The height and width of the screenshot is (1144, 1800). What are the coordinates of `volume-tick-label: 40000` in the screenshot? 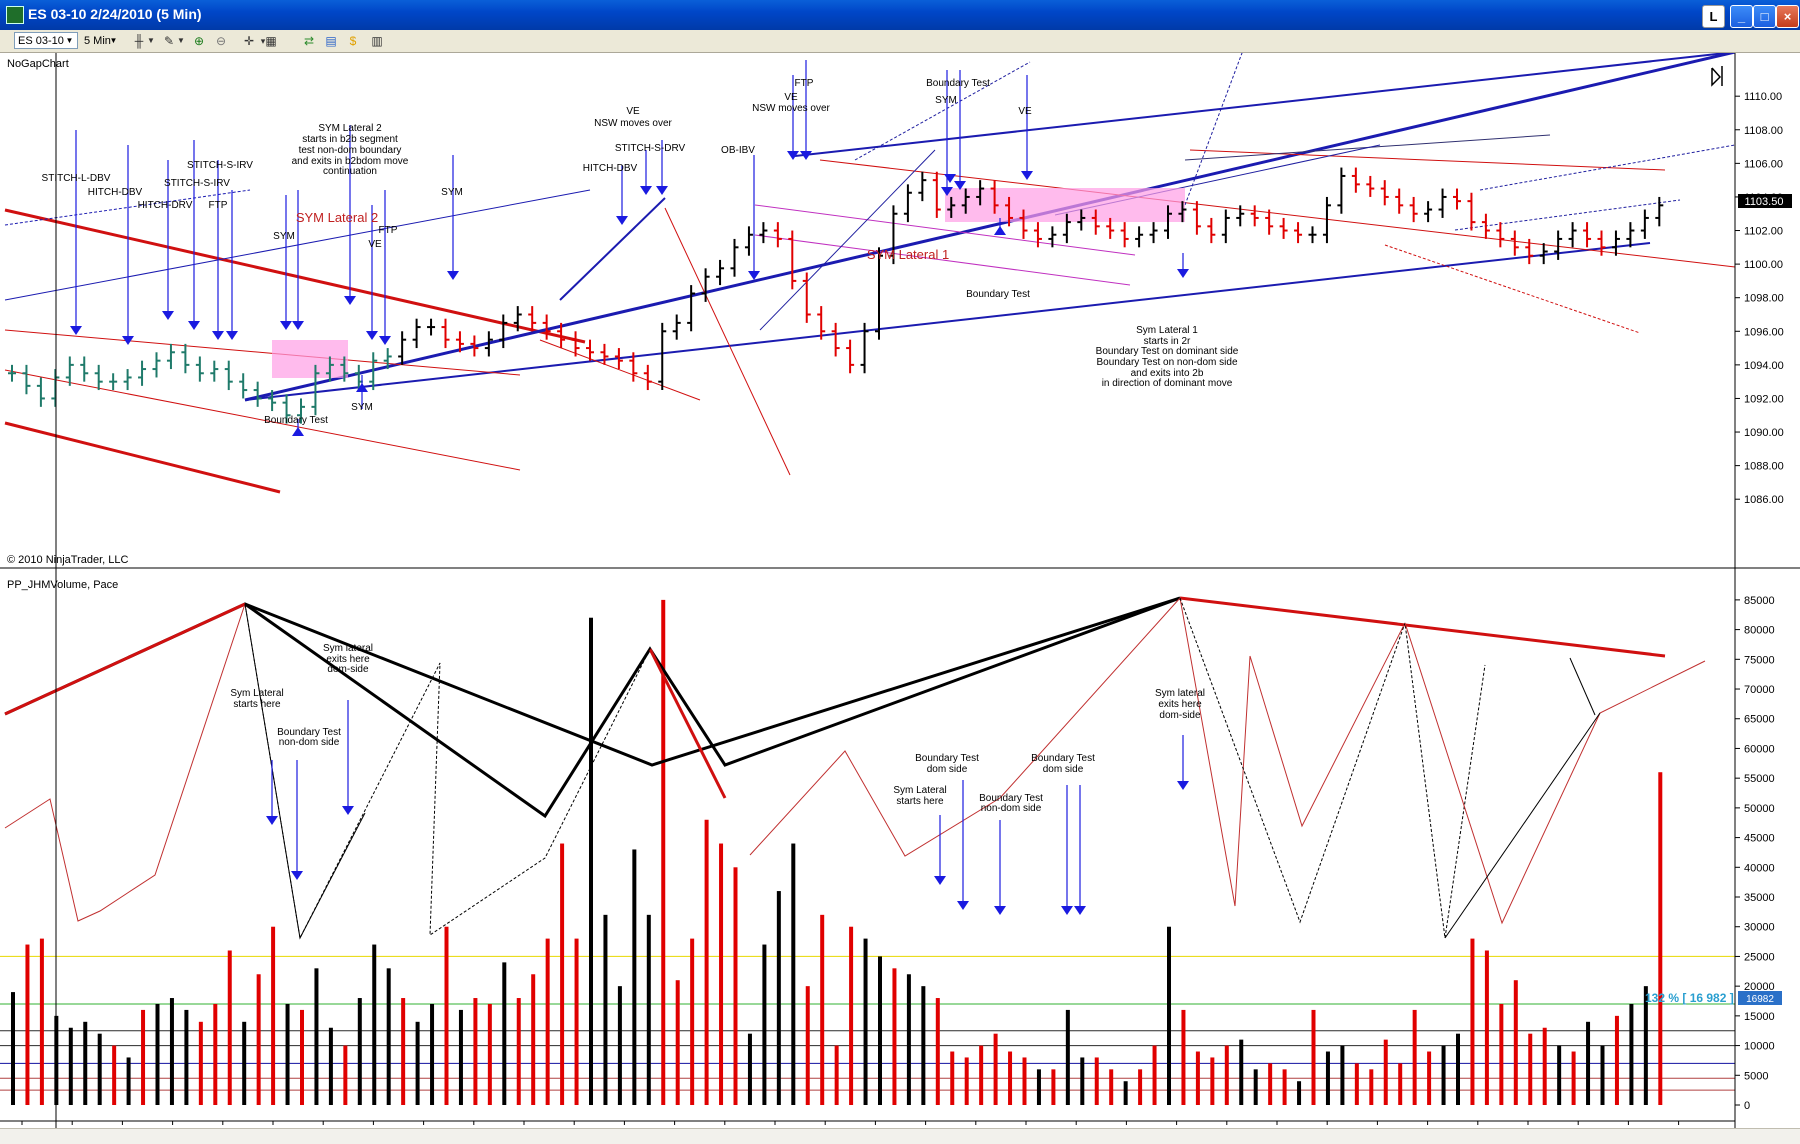 It's located at (1759, 868).